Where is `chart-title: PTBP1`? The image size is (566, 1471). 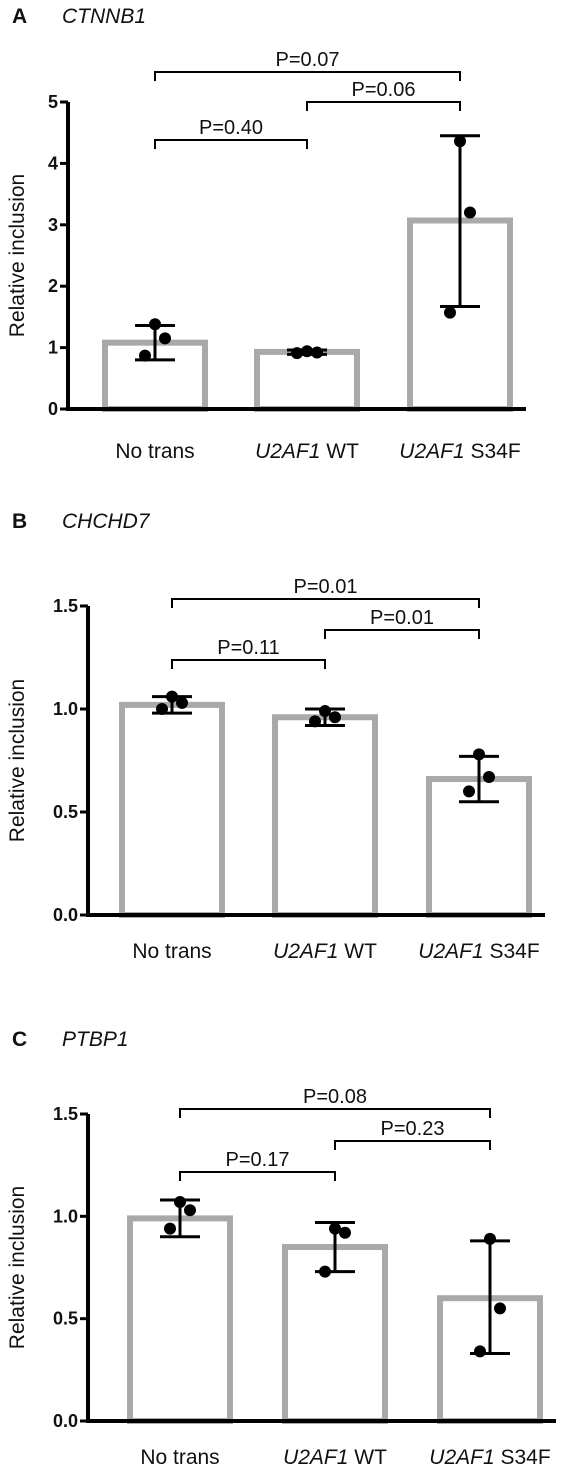 chart-title: PTBP1 is located at coordinates (95, 1039).